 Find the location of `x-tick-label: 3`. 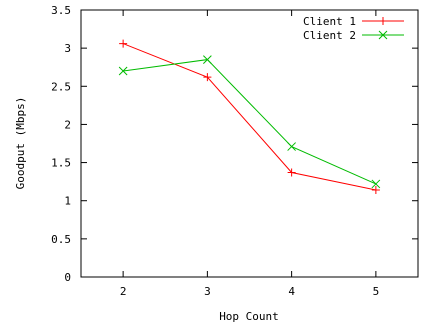

x-tick-label: 3 is located at coordinates (207, 291).